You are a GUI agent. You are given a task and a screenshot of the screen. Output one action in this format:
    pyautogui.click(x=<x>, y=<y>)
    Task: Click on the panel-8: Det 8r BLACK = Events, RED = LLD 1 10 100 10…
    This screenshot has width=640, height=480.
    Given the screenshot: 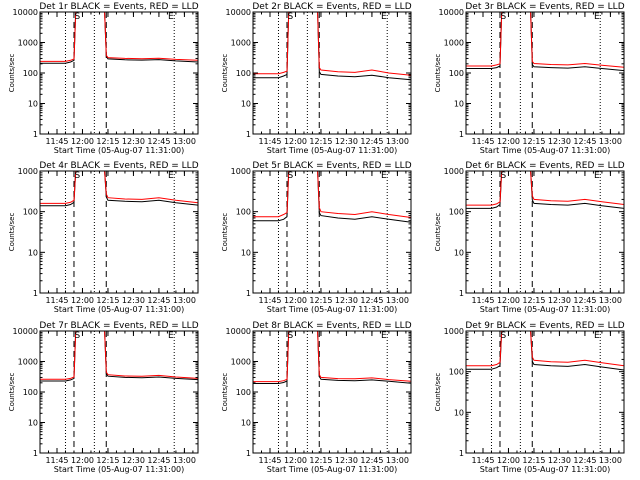 What is the action you would take?
    pyautogui.click(x=316, y=397)
    